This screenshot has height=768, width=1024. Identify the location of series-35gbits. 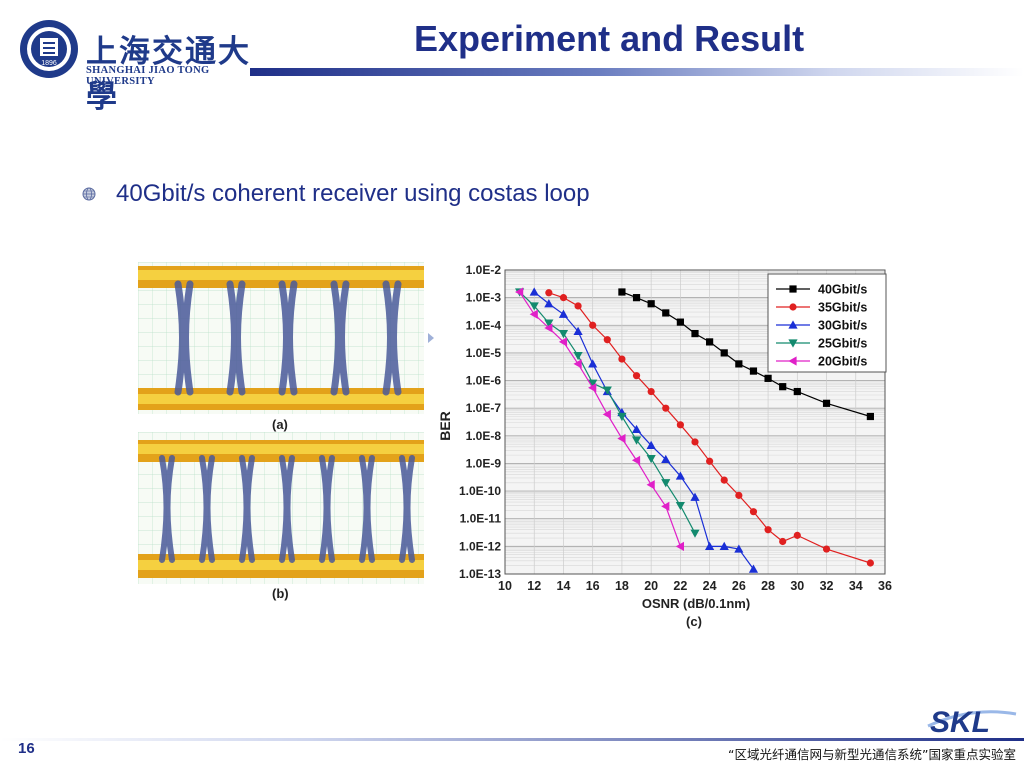
(709, 428).